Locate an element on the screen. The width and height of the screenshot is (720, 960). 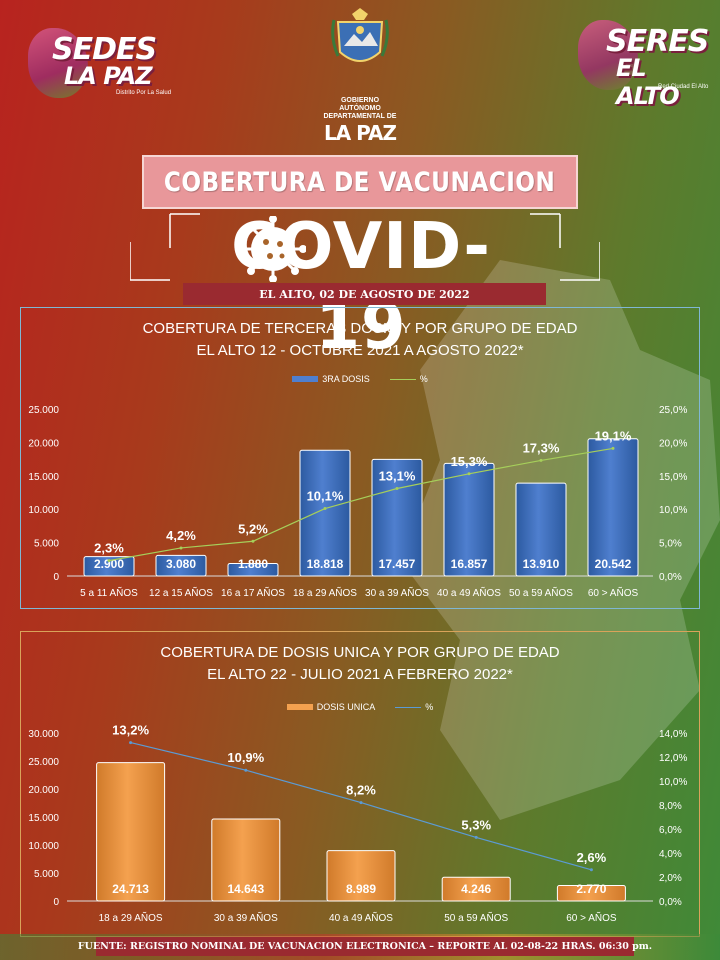
x-category-label: 5 a 11 AÑOS is located at coordinates (109, 592).